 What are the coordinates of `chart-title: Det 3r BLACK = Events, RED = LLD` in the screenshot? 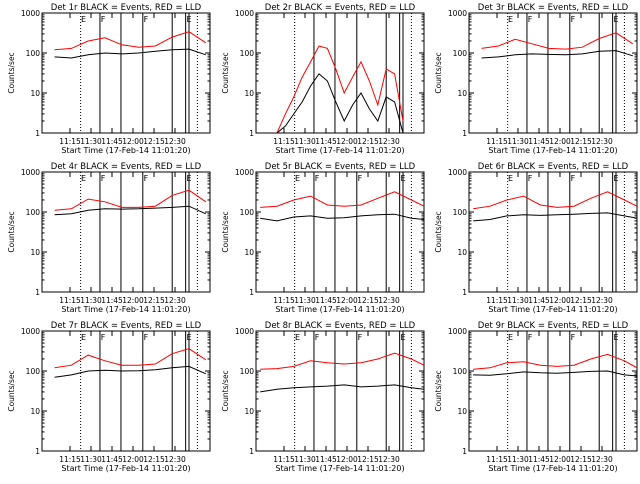 It's located at (553, 8).